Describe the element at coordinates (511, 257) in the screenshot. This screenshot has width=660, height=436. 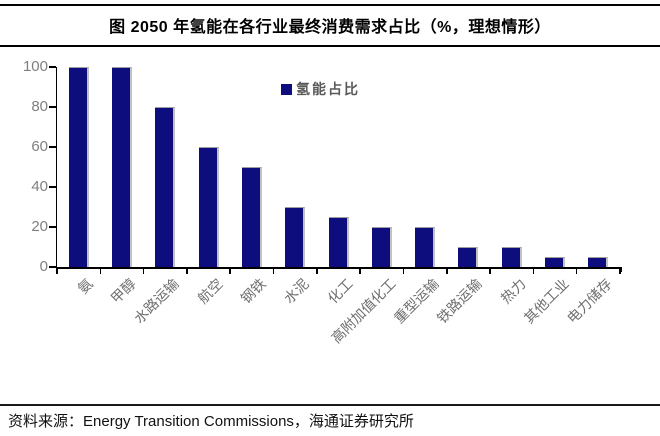
I see `bar-热力` at that location.